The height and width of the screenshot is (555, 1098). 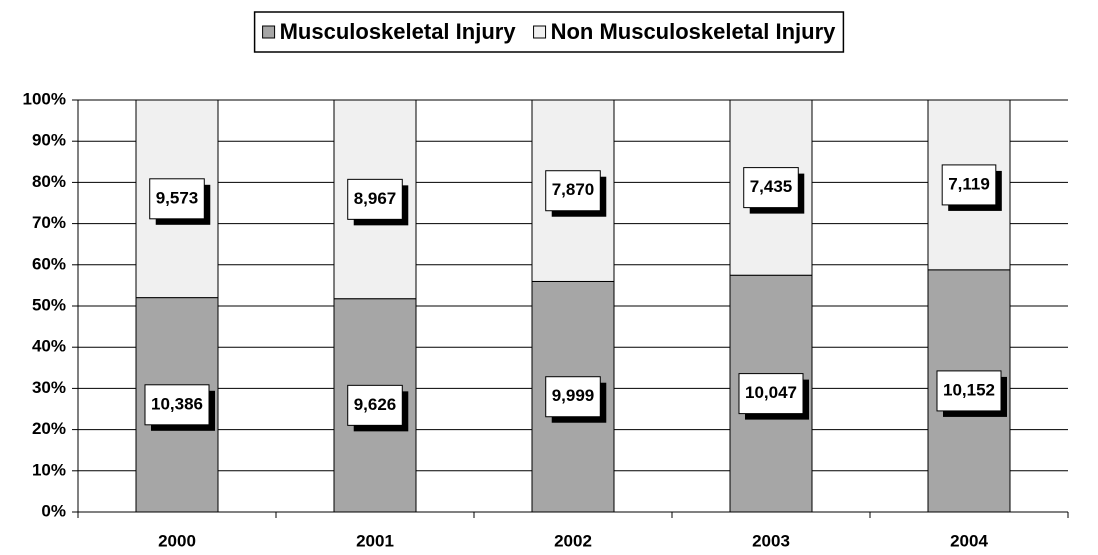 I want to click on legend-label: Non Musculoskeletal Injury, so click(x=694, y=31).